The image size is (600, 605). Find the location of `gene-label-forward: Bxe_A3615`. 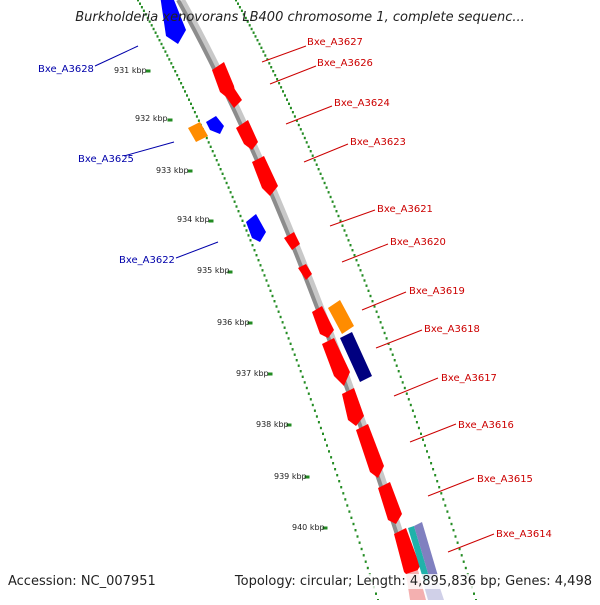

gene-label-forward: Bxe_A3615 is located at coordinates (505, 479).